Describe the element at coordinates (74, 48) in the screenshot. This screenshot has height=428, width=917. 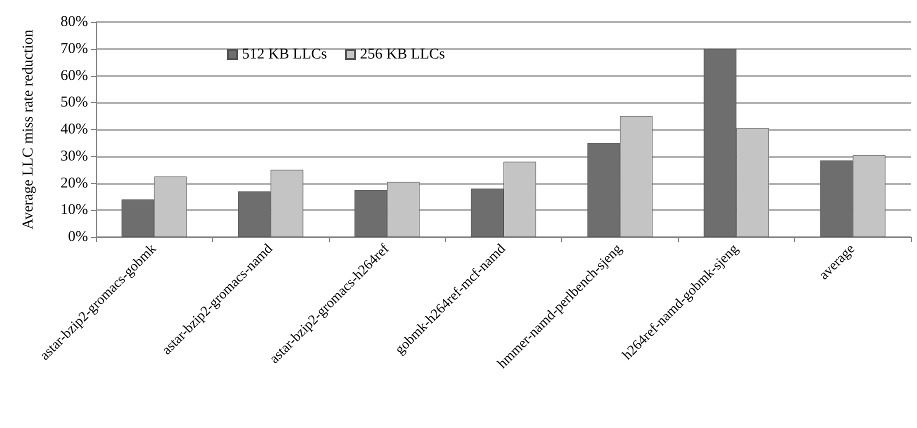
I see `y-tick-label: 70%` at that location.